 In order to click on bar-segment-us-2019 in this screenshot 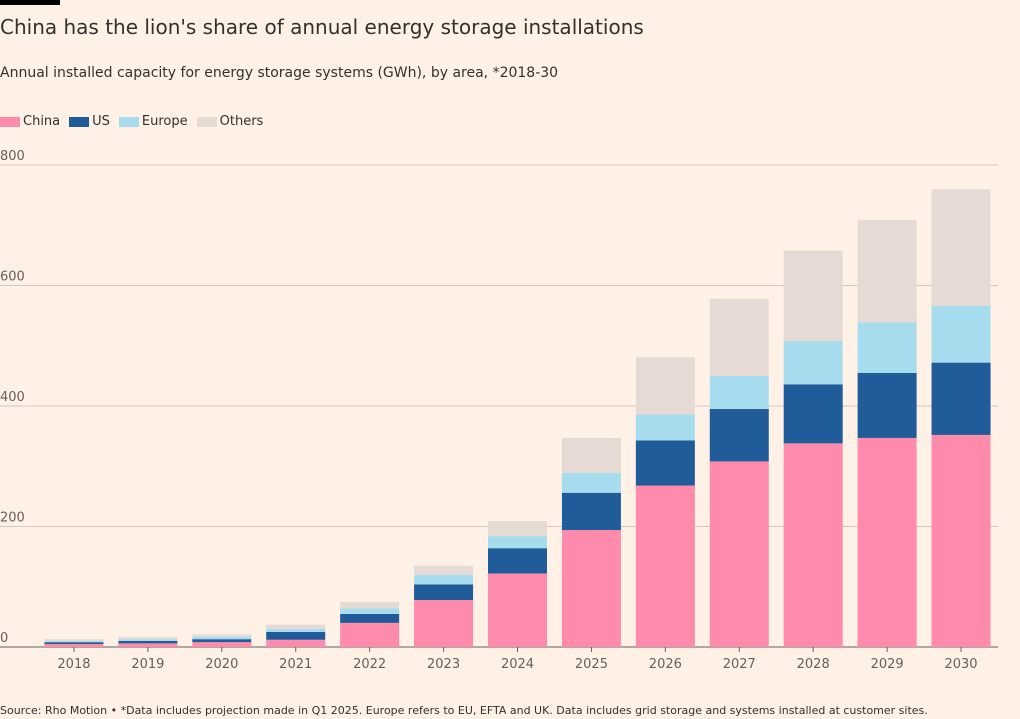, I will do `click(148, 642)`.